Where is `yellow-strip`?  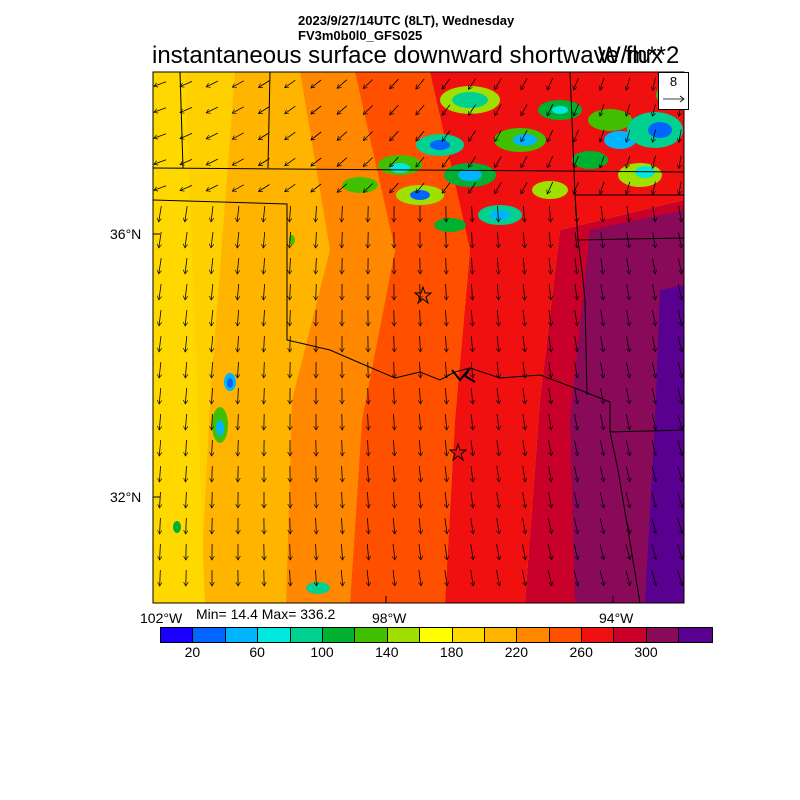 yellow-strip is located at coordinates (179, 337).